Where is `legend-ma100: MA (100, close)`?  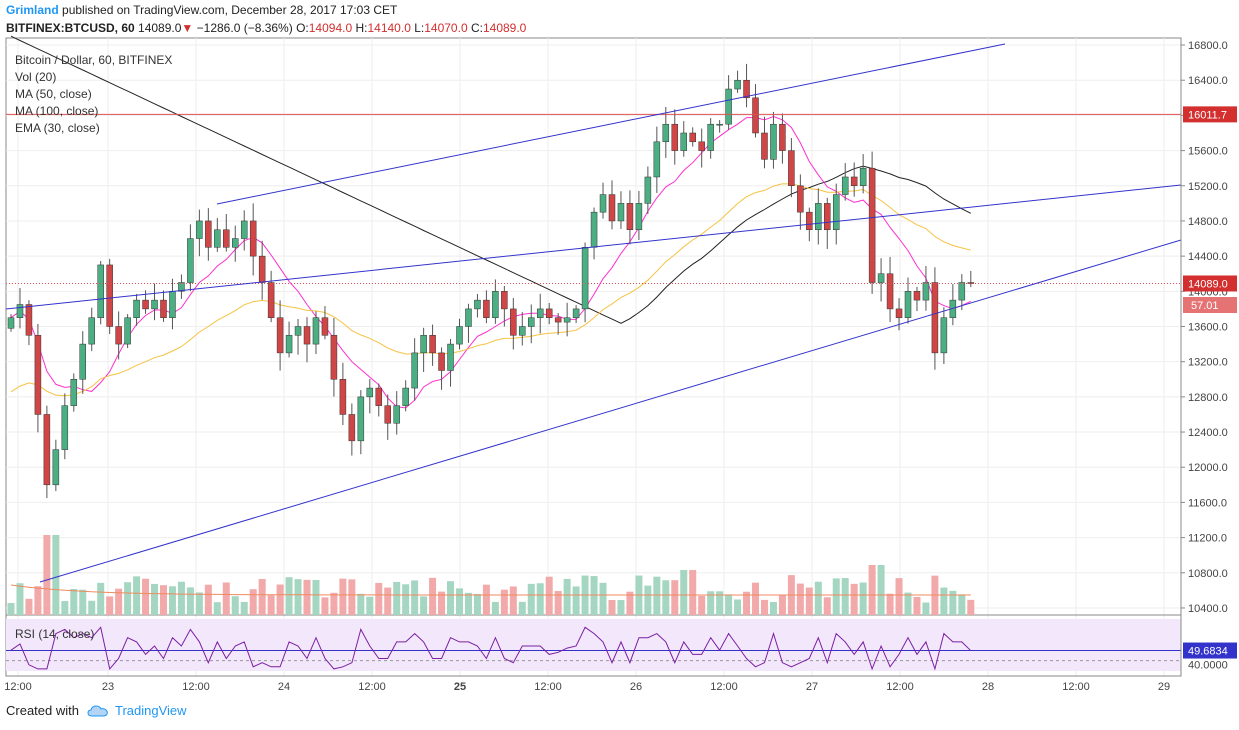 legend-ma100: MA (100, close) is located at coordinates (56, 111).